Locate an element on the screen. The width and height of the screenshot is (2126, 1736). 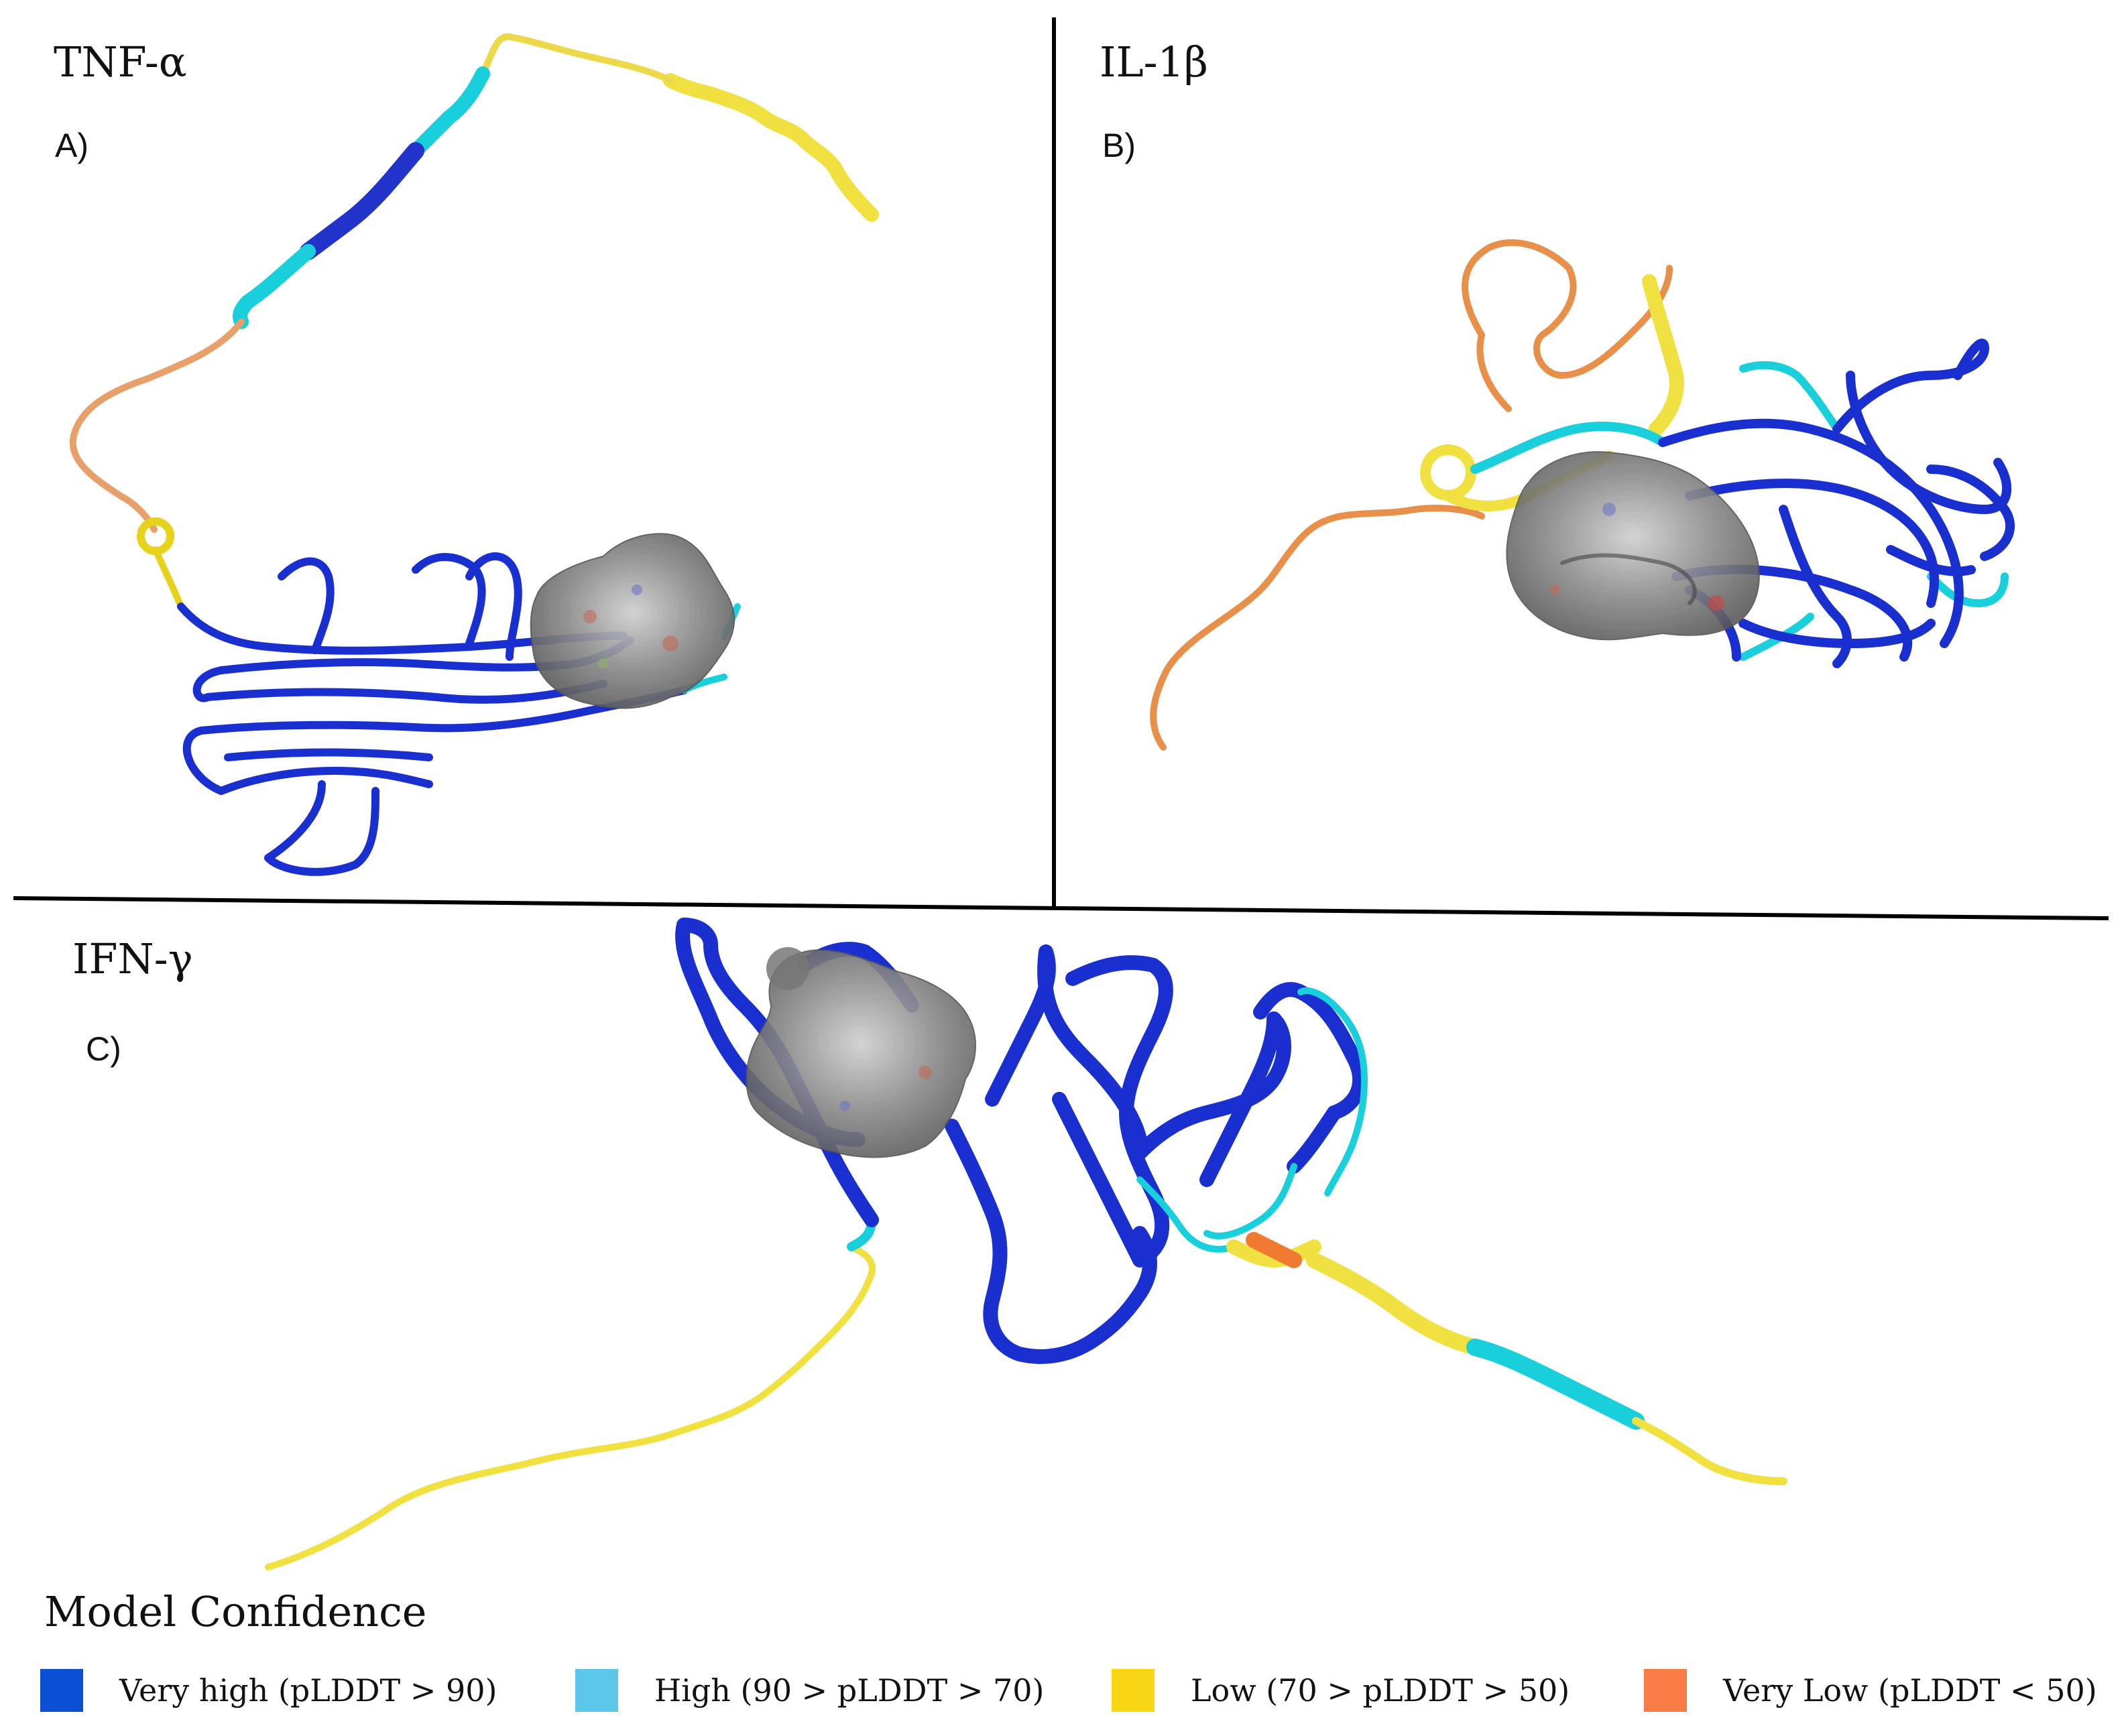
legend-swatch-low is located at coordinates (1133, 1691).